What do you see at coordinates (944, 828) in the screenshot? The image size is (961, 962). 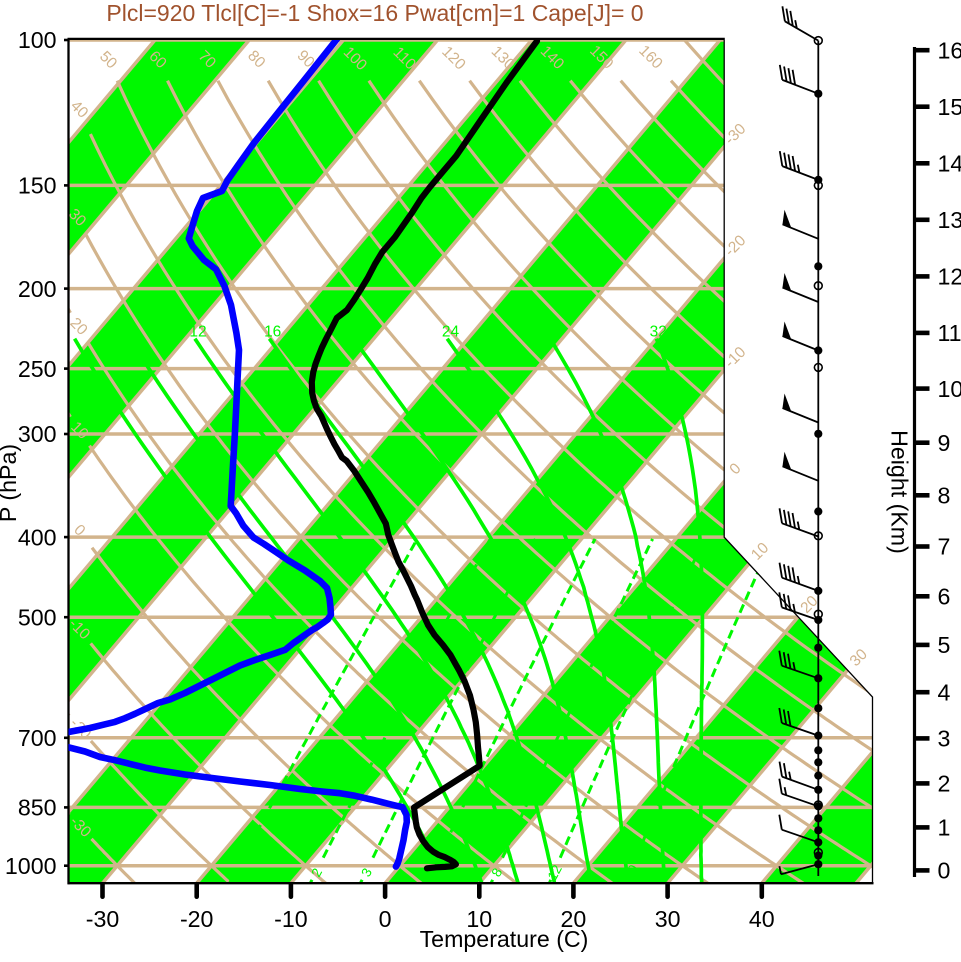 I see `svg-text: 1` at bounding box center [944, 828].